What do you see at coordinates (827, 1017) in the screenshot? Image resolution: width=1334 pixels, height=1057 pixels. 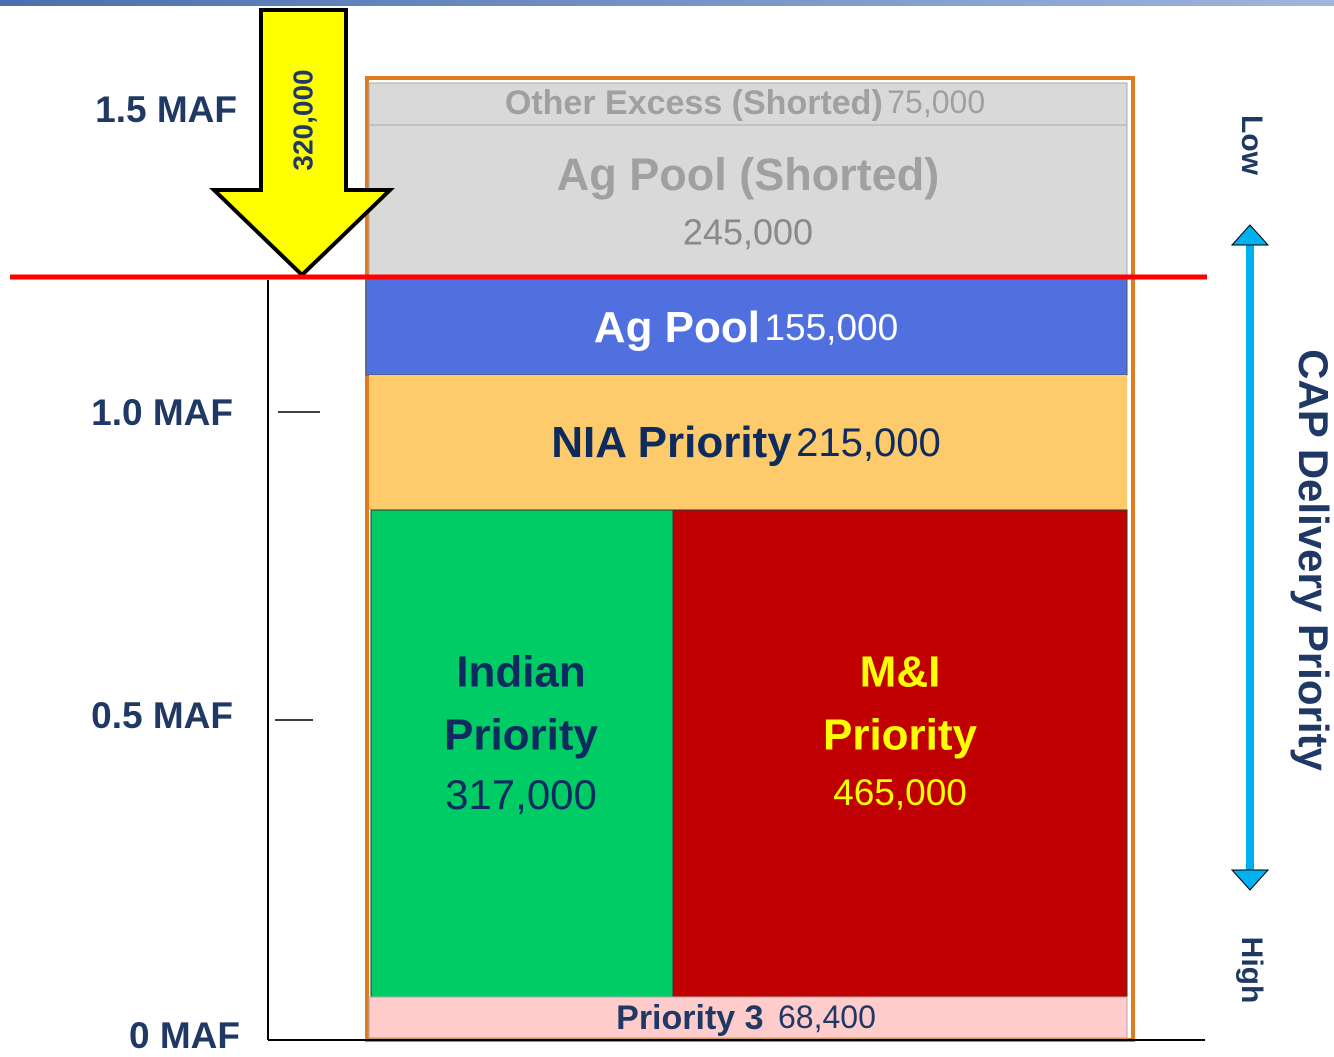 I see `block-amount: 68,400` at bounding box center [827, 1017].